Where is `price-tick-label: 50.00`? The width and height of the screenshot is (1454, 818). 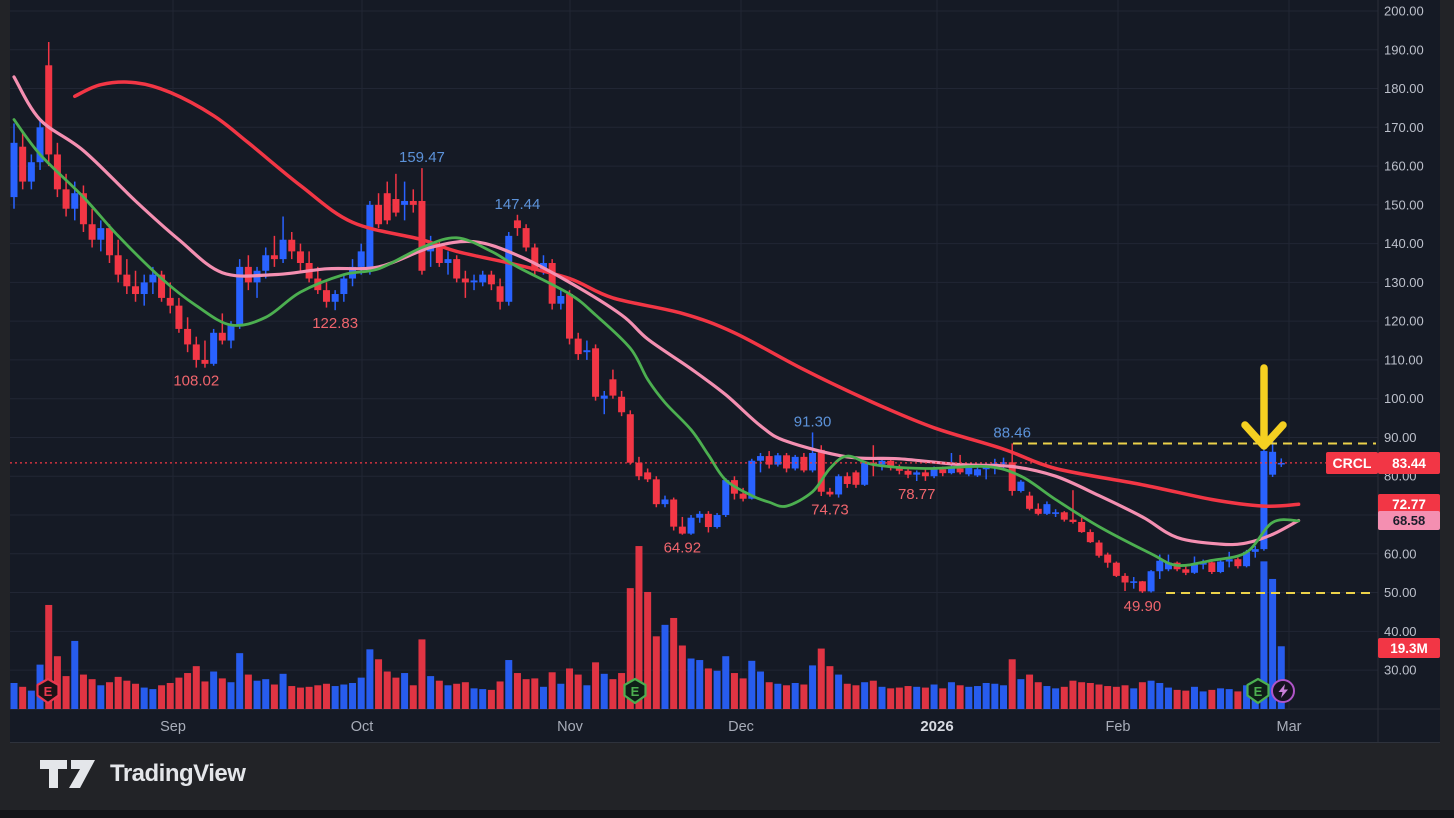
price-tick-label: 50.00 is located at coordinates (1400, 592).